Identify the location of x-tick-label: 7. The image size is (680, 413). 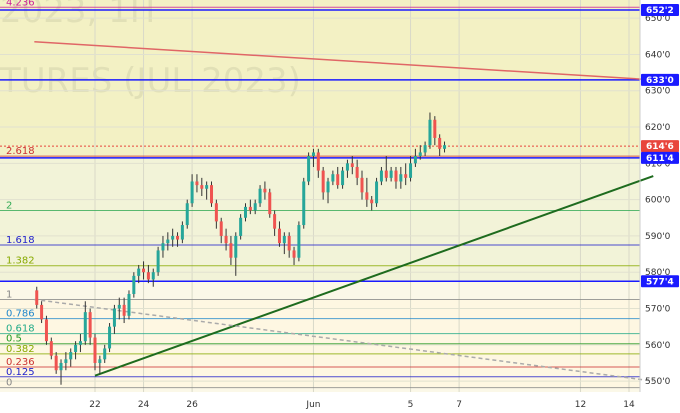
(459, 405).